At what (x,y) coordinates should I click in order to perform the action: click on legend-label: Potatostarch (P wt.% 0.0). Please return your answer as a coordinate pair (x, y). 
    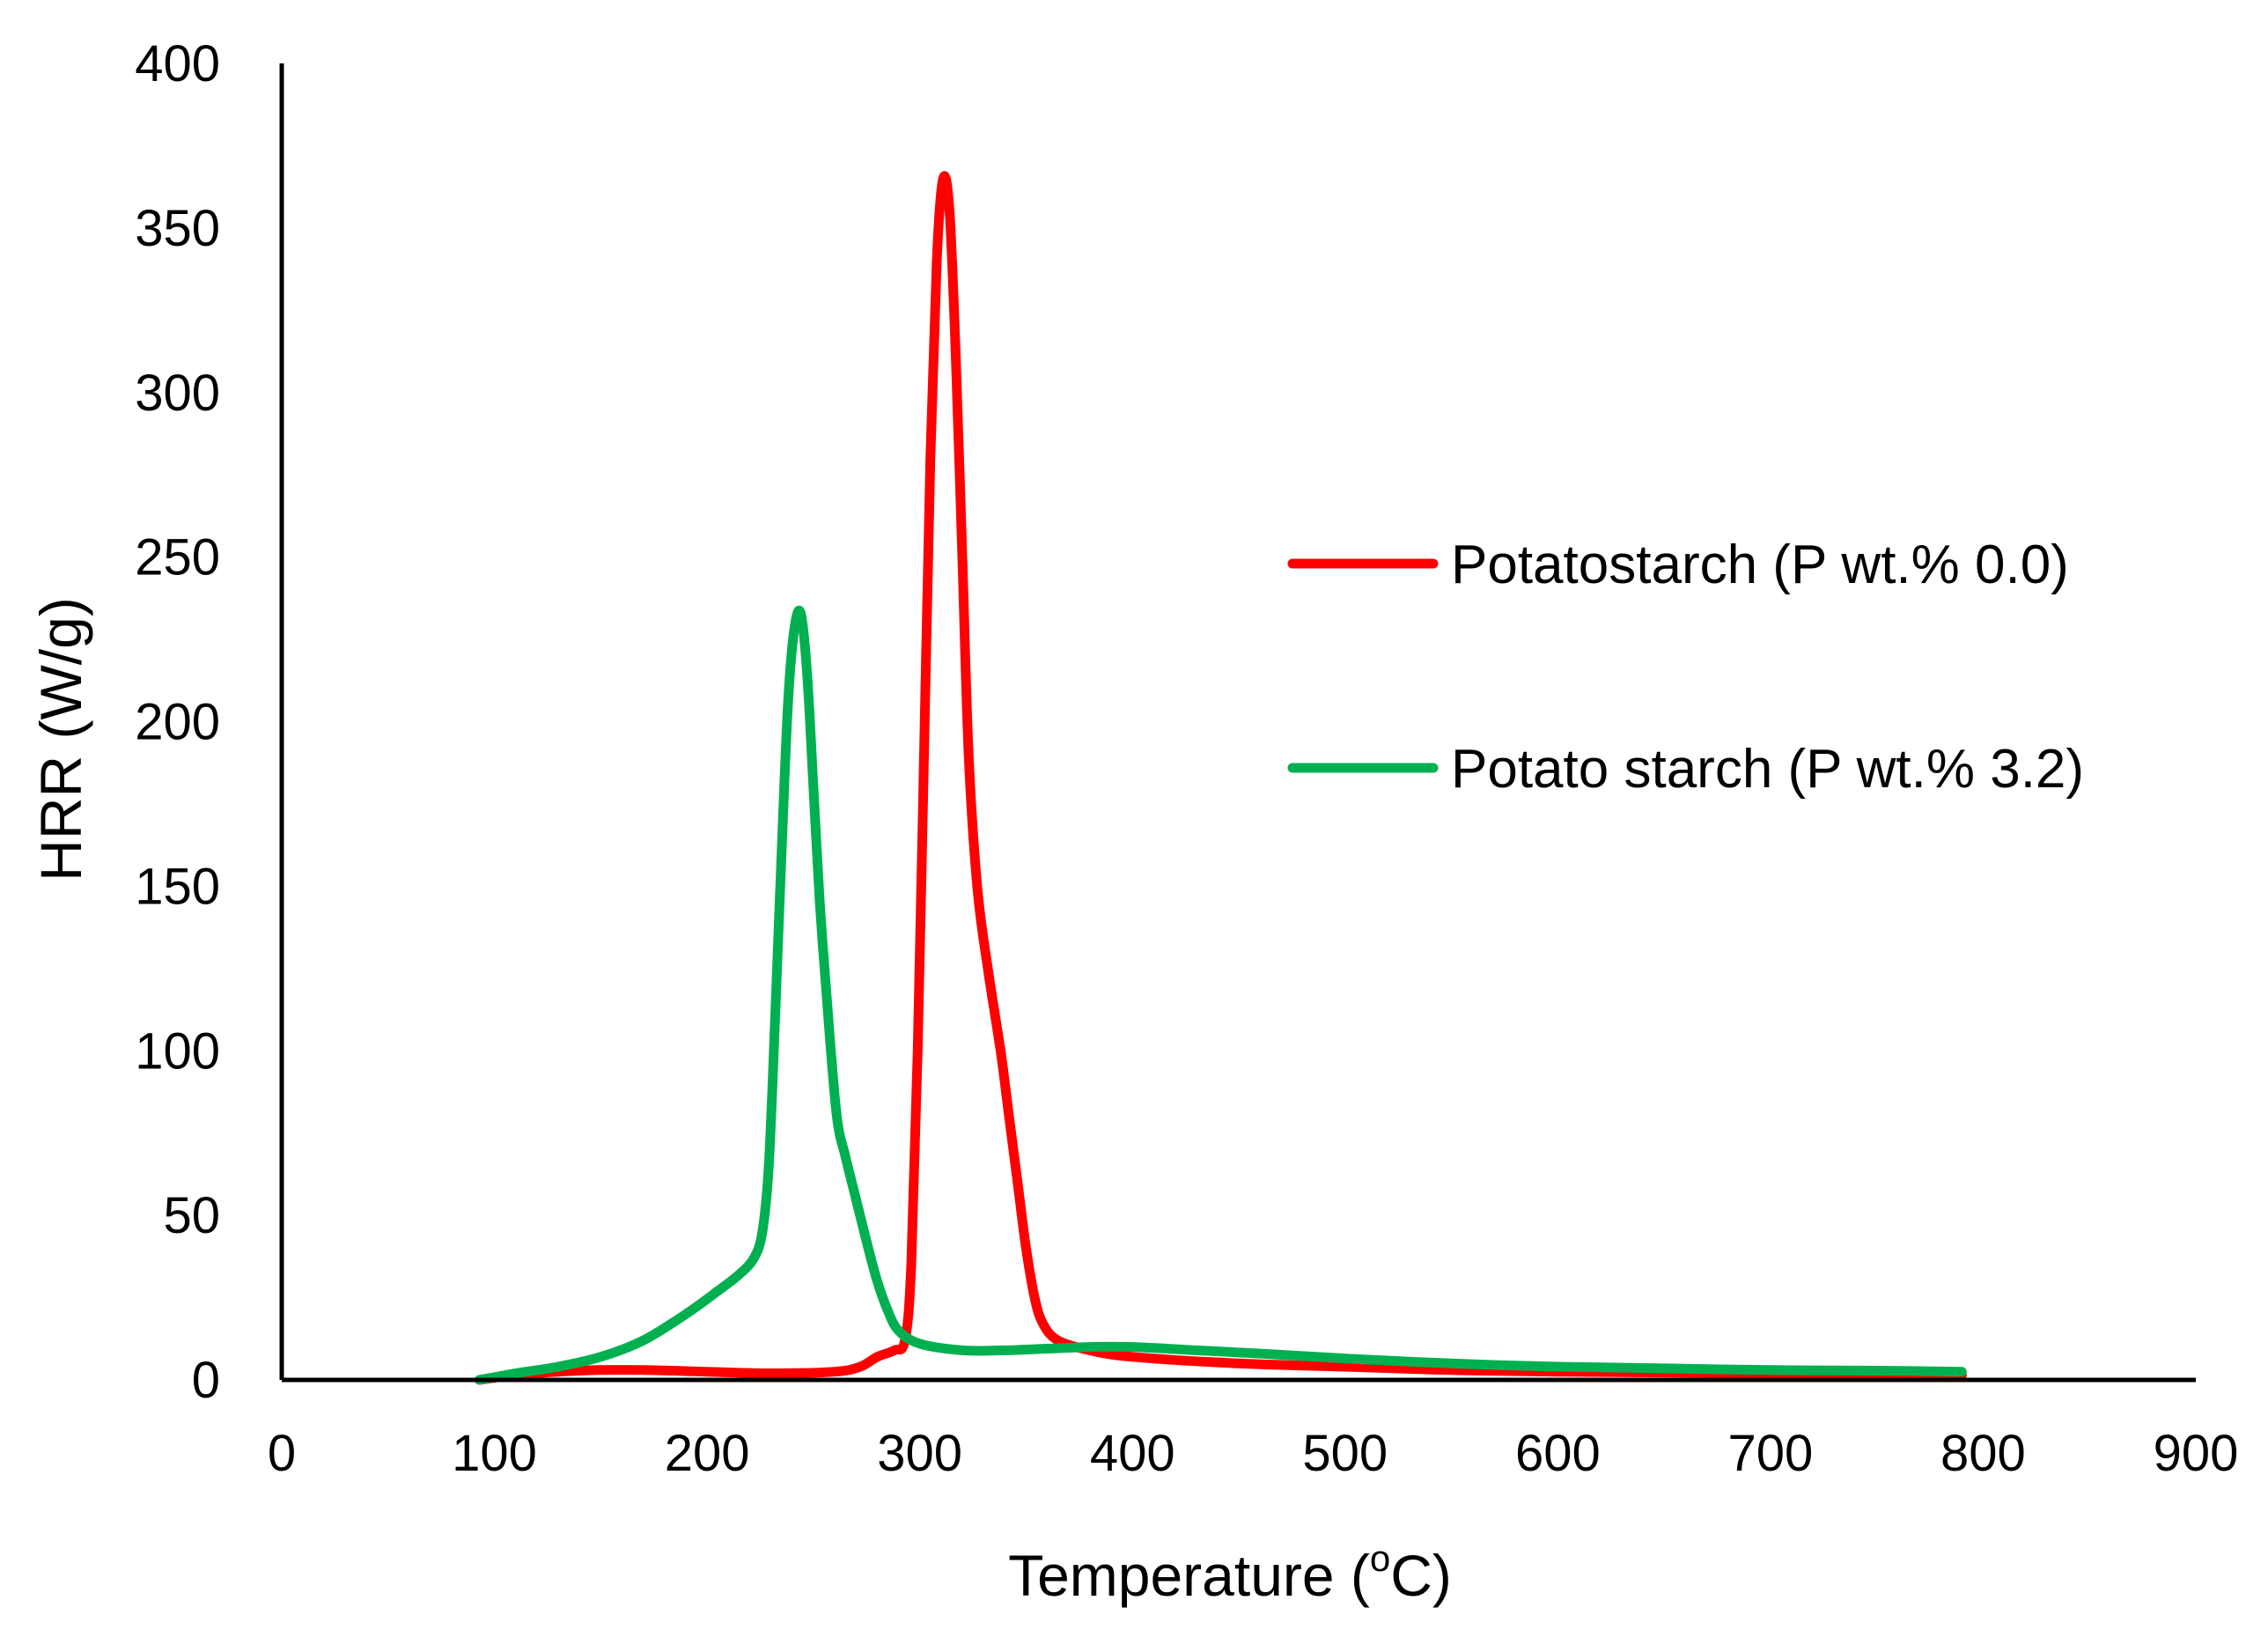
    Looking at the image, I should click on (1760, 565).